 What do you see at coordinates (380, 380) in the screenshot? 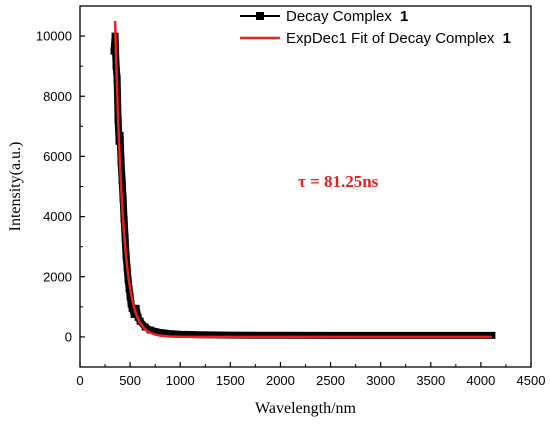
I see `x-tick-label: 3000` at bounding box center [380, 380].